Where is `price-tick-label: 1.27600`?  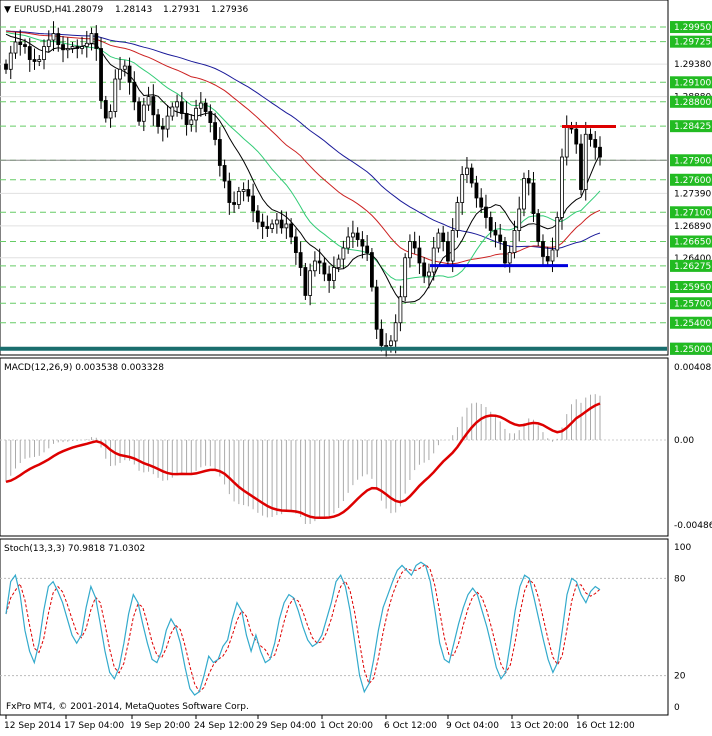 price-tick-label: 1.27600 is located at coordinates (692, 181).